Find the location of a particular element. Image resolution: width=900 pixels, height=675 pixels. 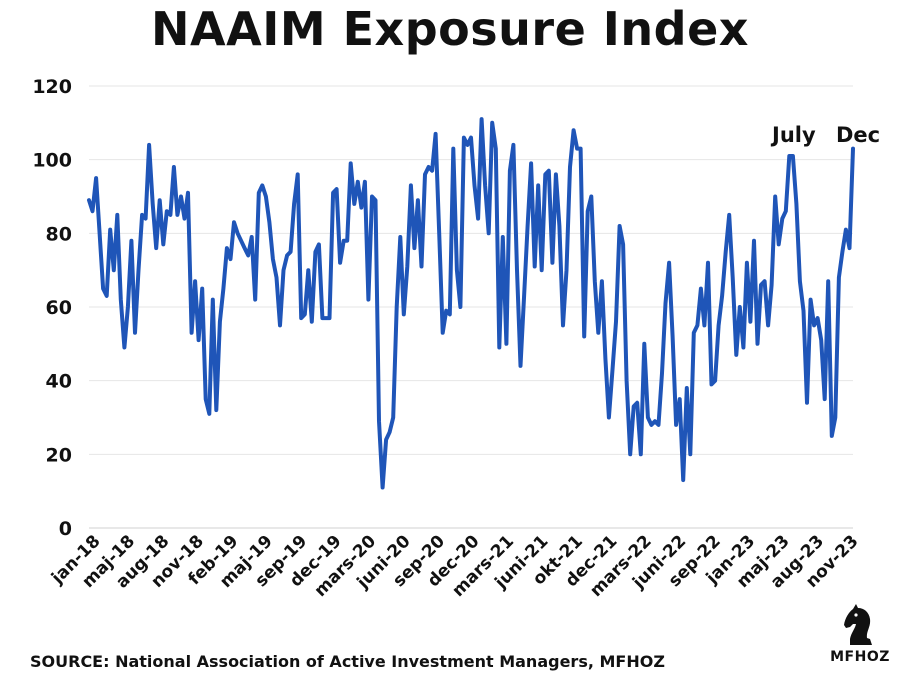

y-tick-label: 0 is located at coordinates (65, 529).